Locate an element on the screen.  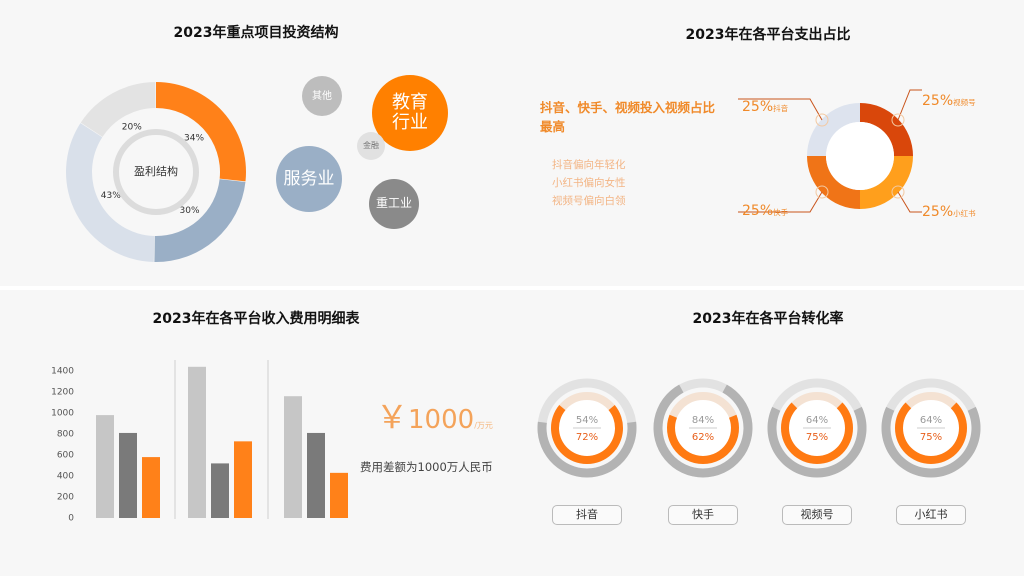
industry-bubble: 教育行业 is located at coordinates (410, 113).